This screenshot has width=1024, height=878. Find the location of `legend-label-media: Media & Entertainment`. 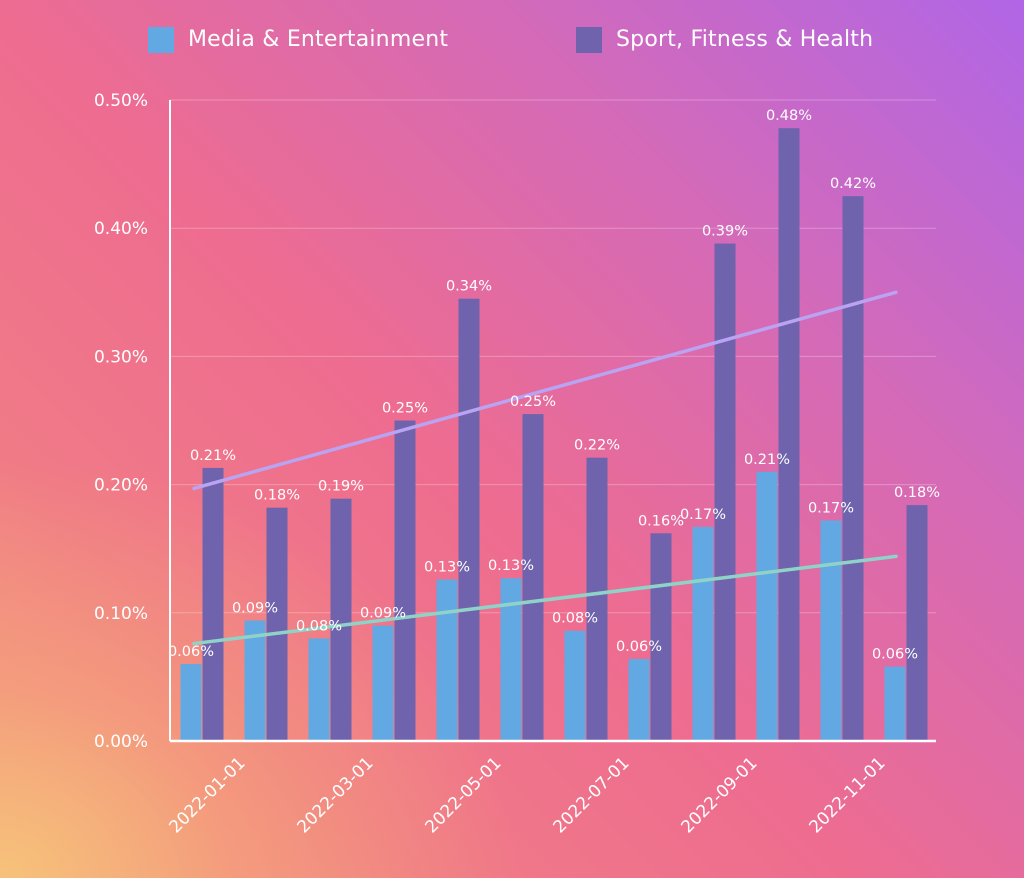

legend-label-media: Media & Entertainment is located at coordinates (318, 39).